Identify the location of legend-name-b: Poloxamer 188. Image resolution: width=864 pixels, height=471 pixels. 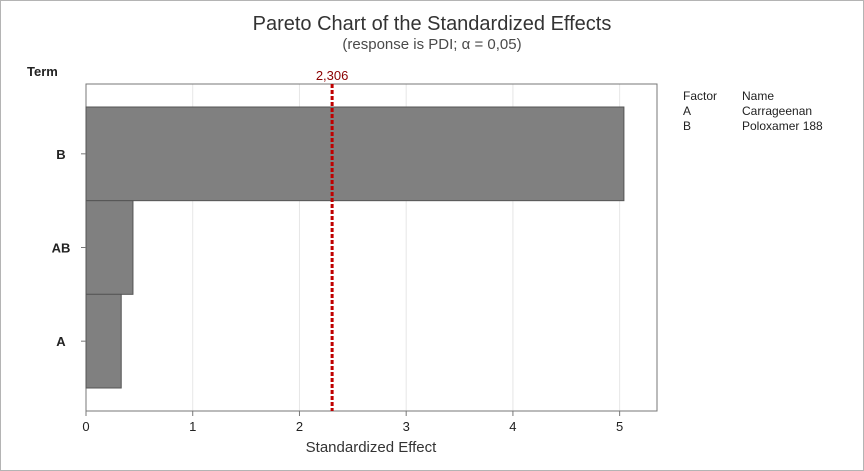
(782, 126).